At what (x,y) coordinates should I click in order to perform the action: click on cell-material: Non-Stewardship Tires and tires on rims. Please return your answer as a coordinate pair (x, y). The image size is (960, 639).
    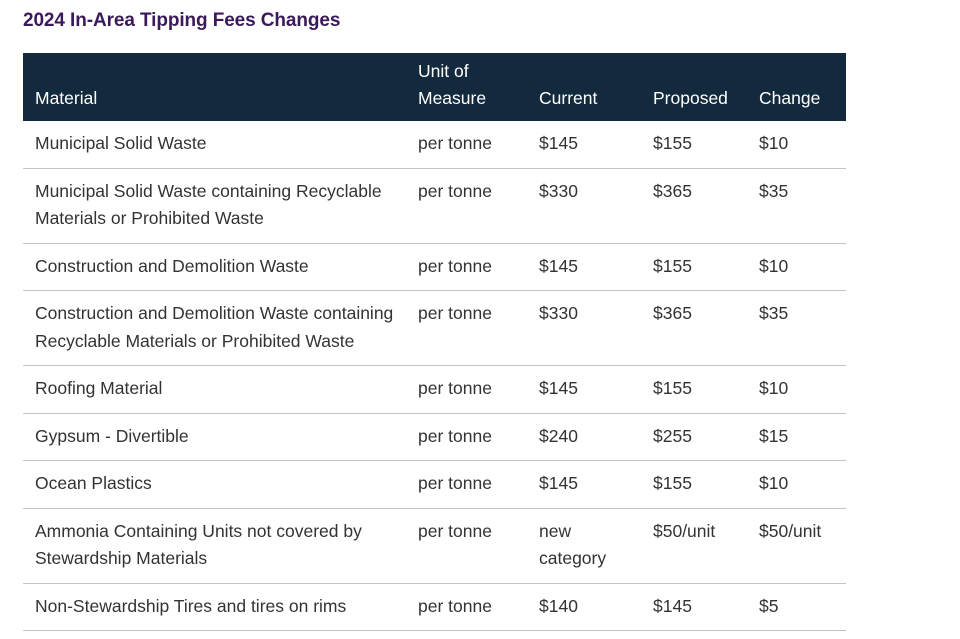
    Looking at the image, I should click on (214, 607).